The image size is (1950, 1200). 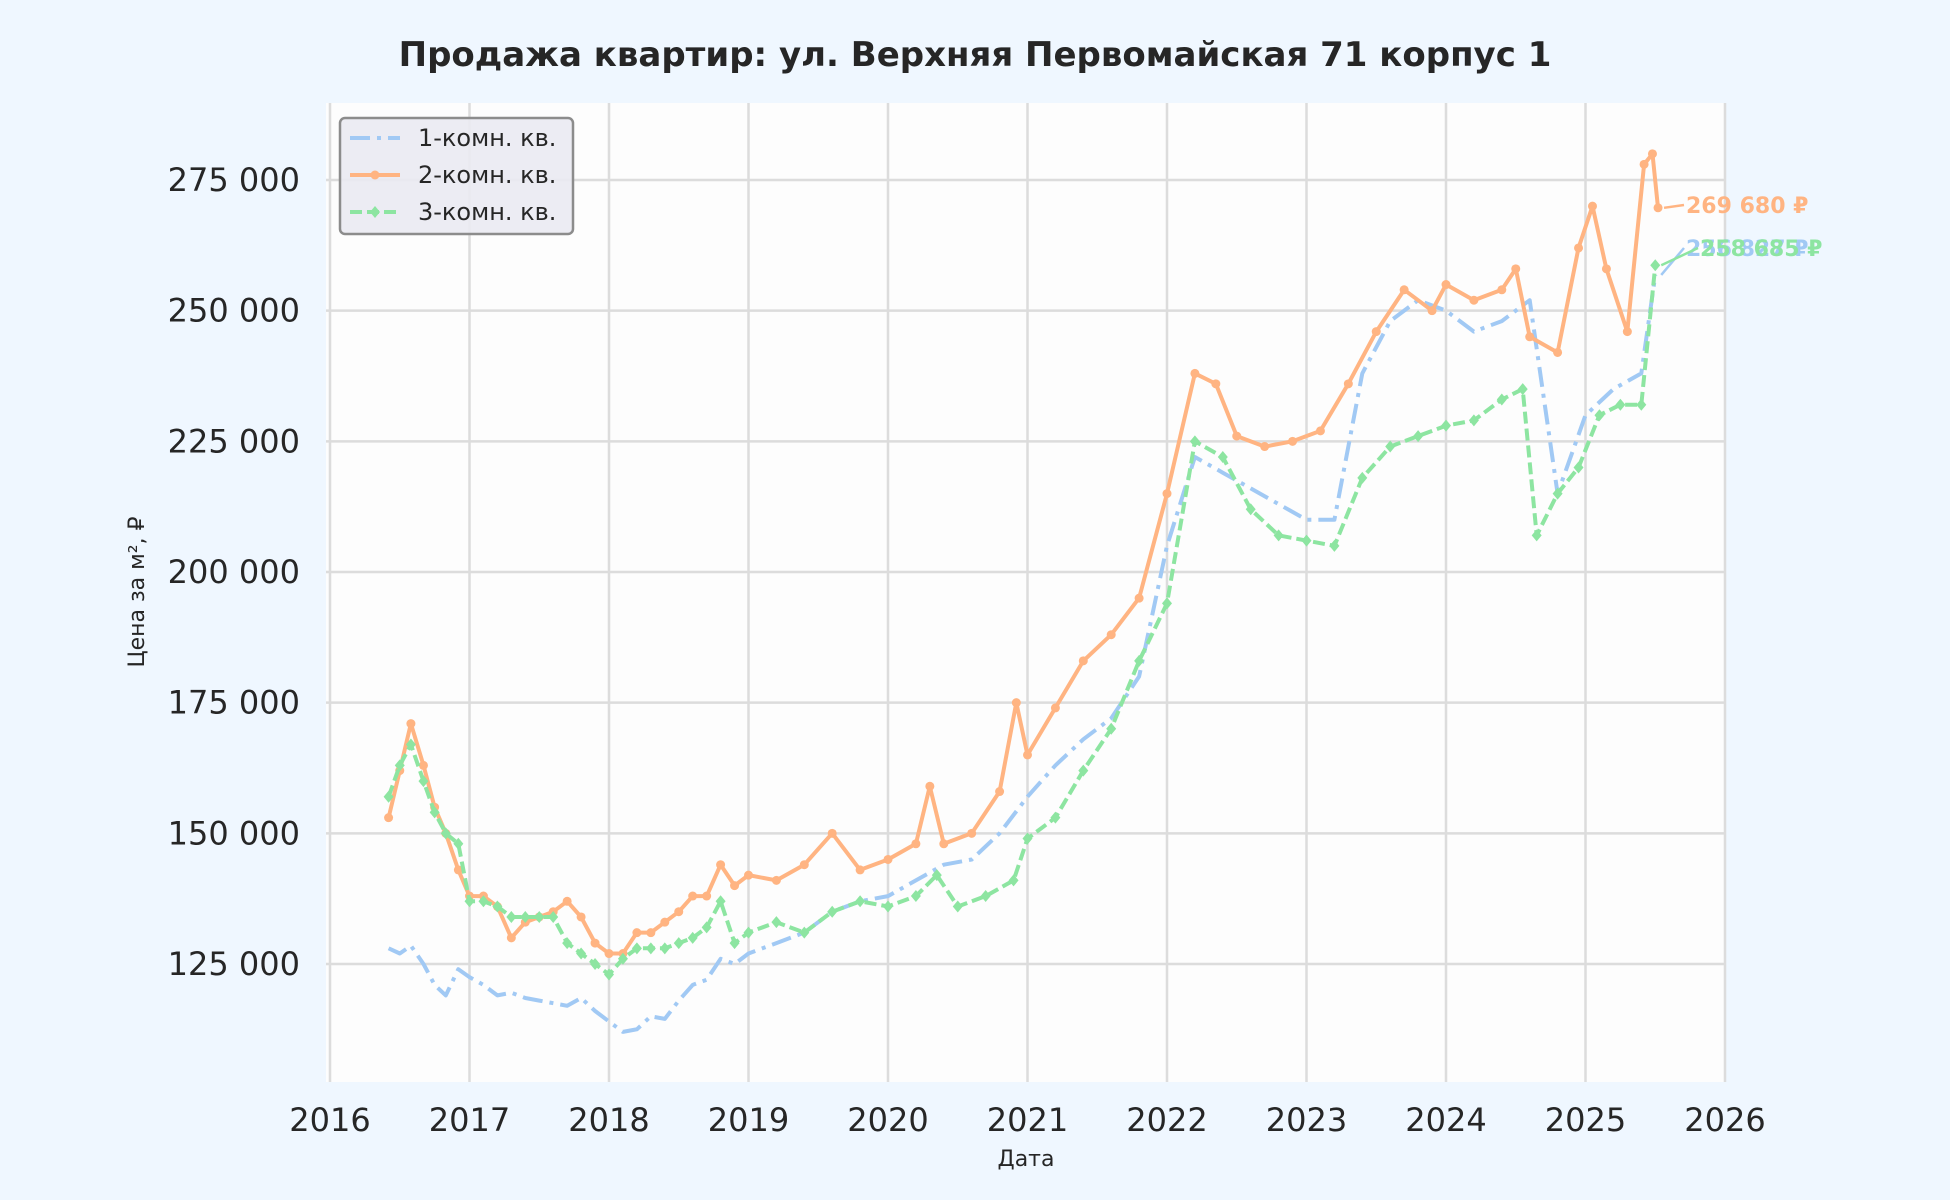 What do you see at coordinates (453, 212) in the screenshot?
I see `legend-item-3: 3-комн. кв.` at bounding box center [453, 212].